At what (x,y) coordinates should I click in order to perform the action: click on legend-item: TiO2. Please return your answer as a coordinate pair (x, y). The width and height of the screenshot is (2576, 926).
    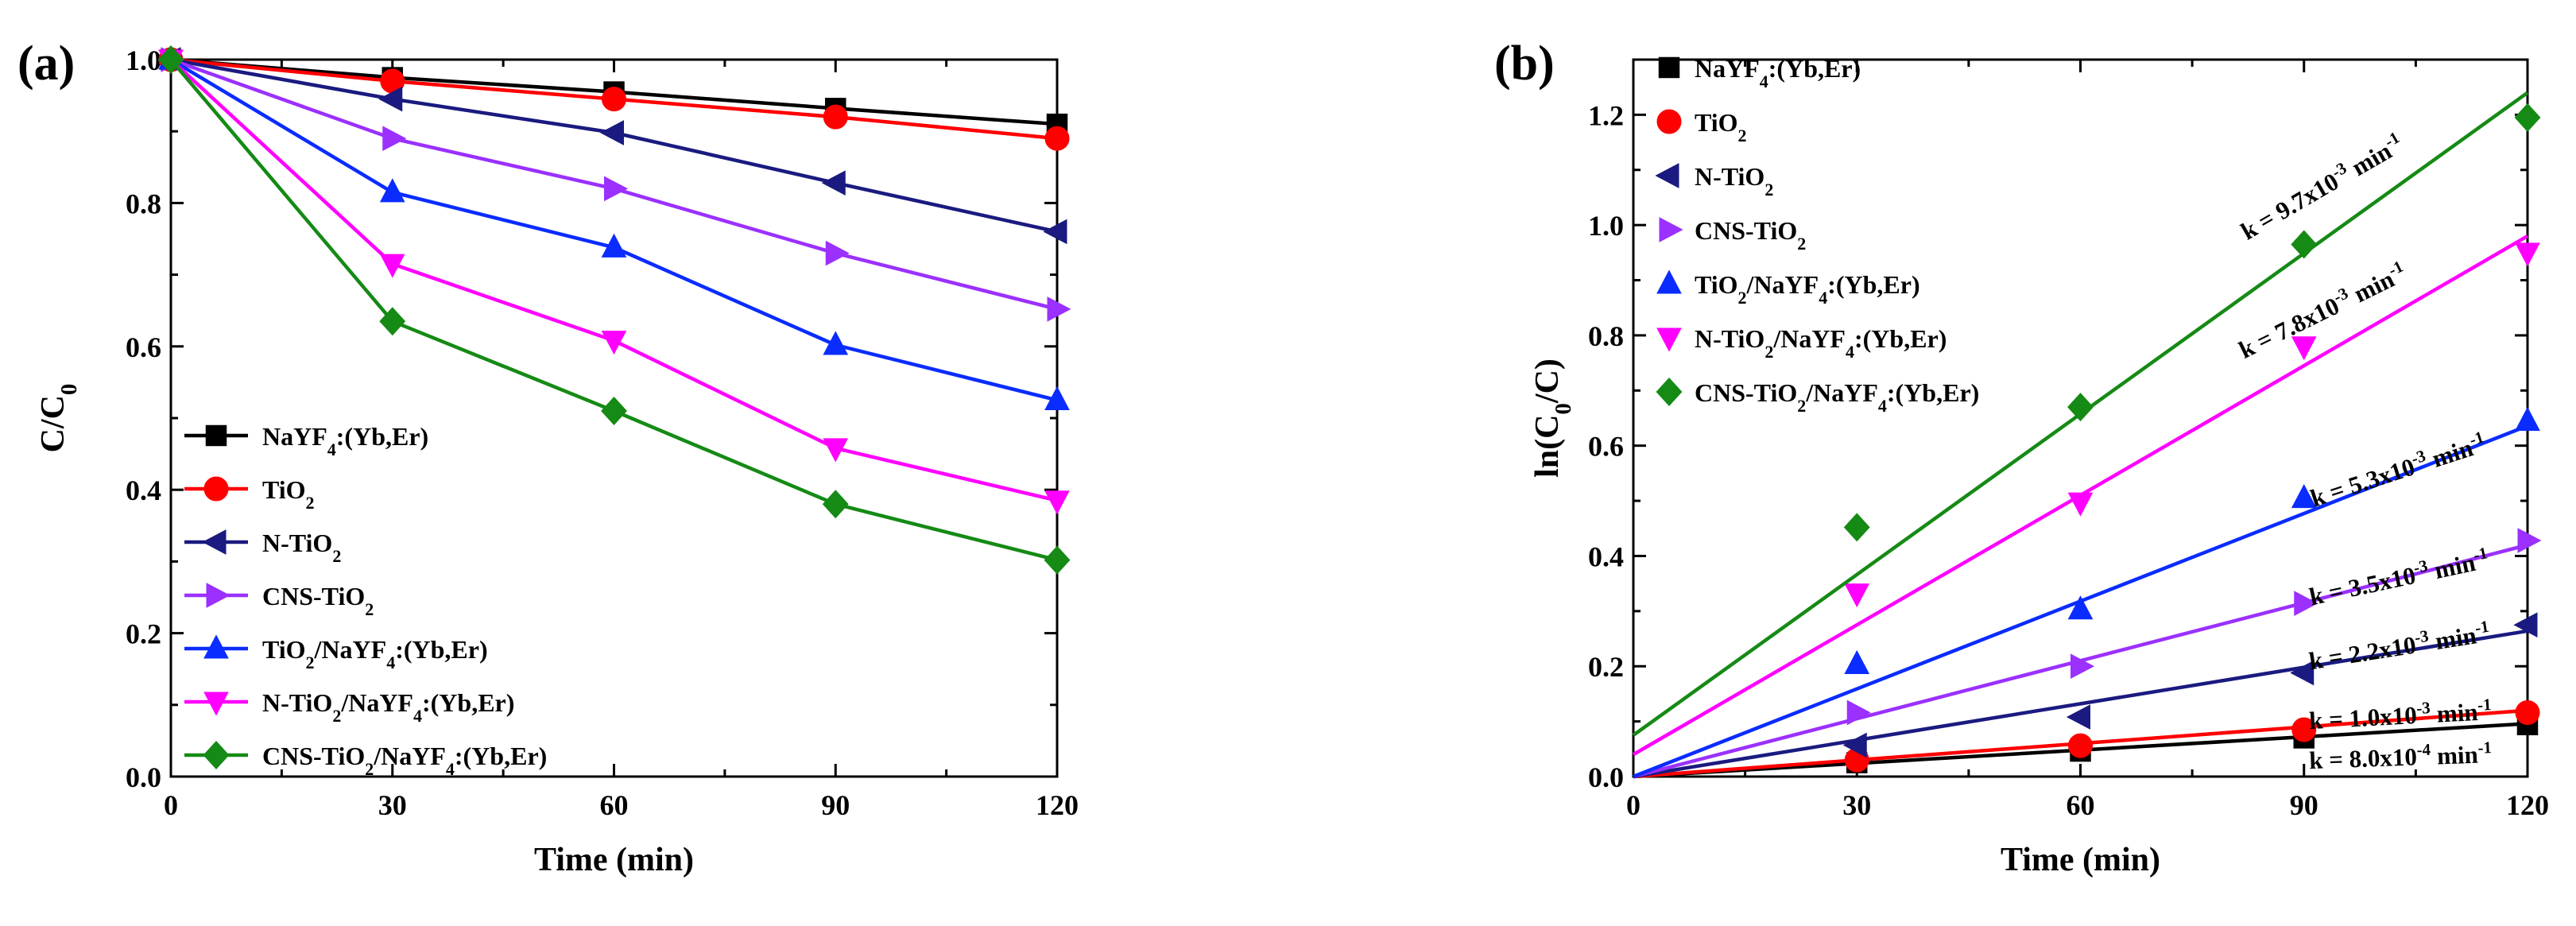
    Looking at the image, I should click on (1701, 126).